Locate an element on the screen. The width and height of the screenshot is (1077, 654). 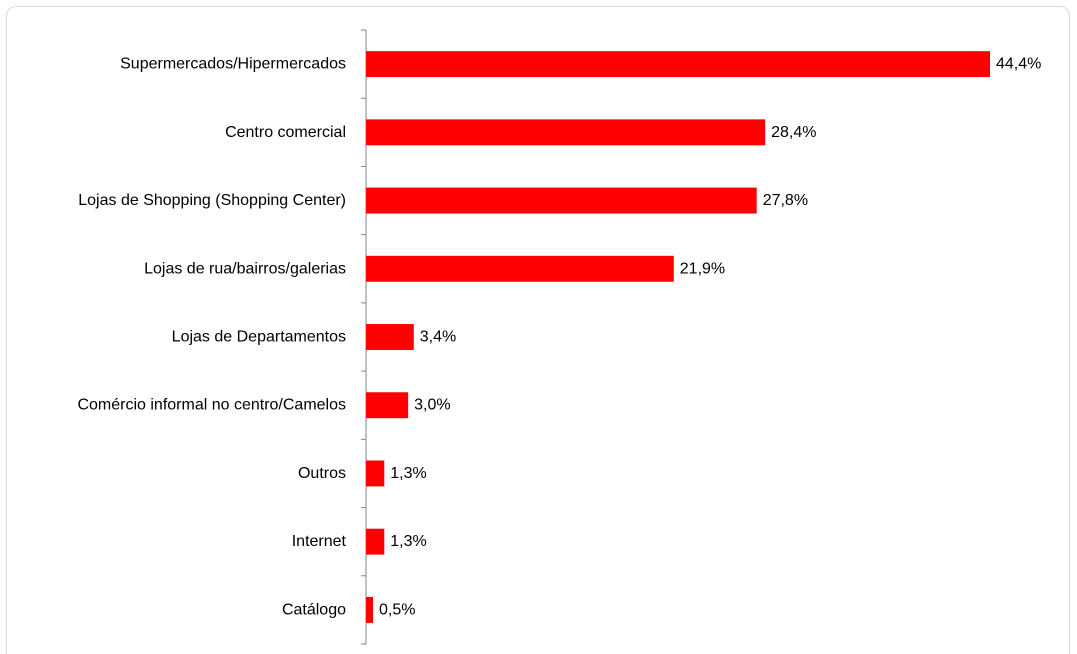
category-label: Supermercados/Hipermercados is located at coordinates (233, 64).